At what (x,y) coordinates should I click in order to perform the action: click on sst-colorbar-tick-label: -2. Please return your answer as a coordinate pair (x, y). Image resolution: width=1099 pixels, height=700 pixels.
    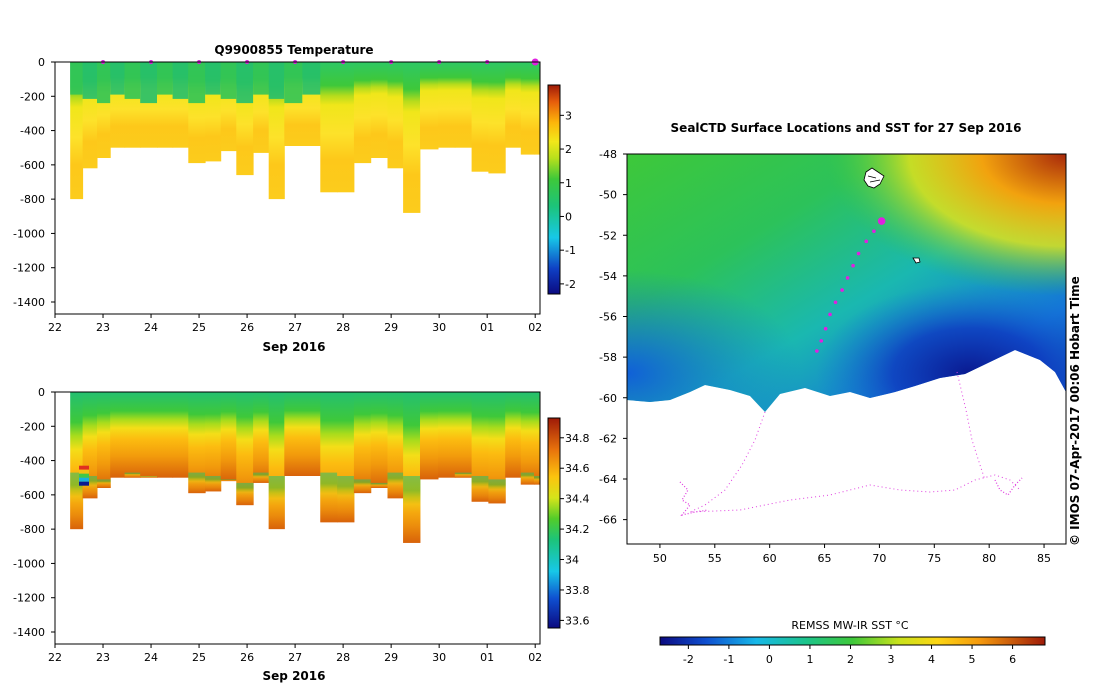
    Looking at the image, I should click on (688, 659).